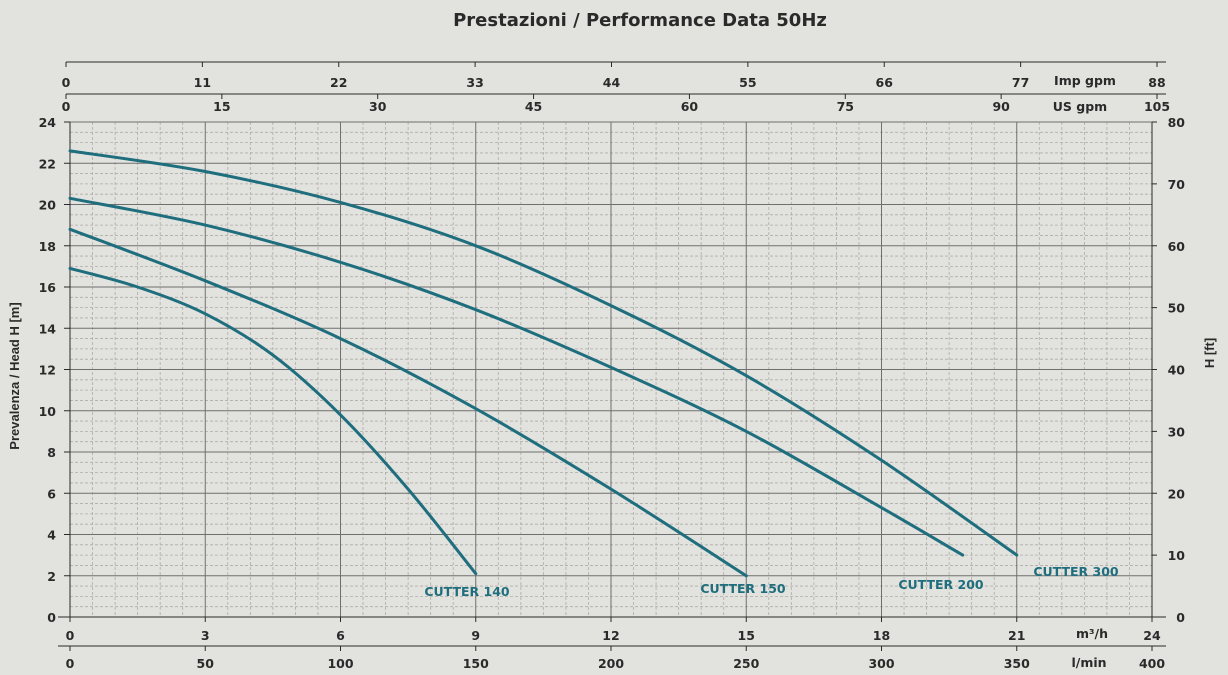  I want to click on right-tick-label: 40, so click(1177, 370).